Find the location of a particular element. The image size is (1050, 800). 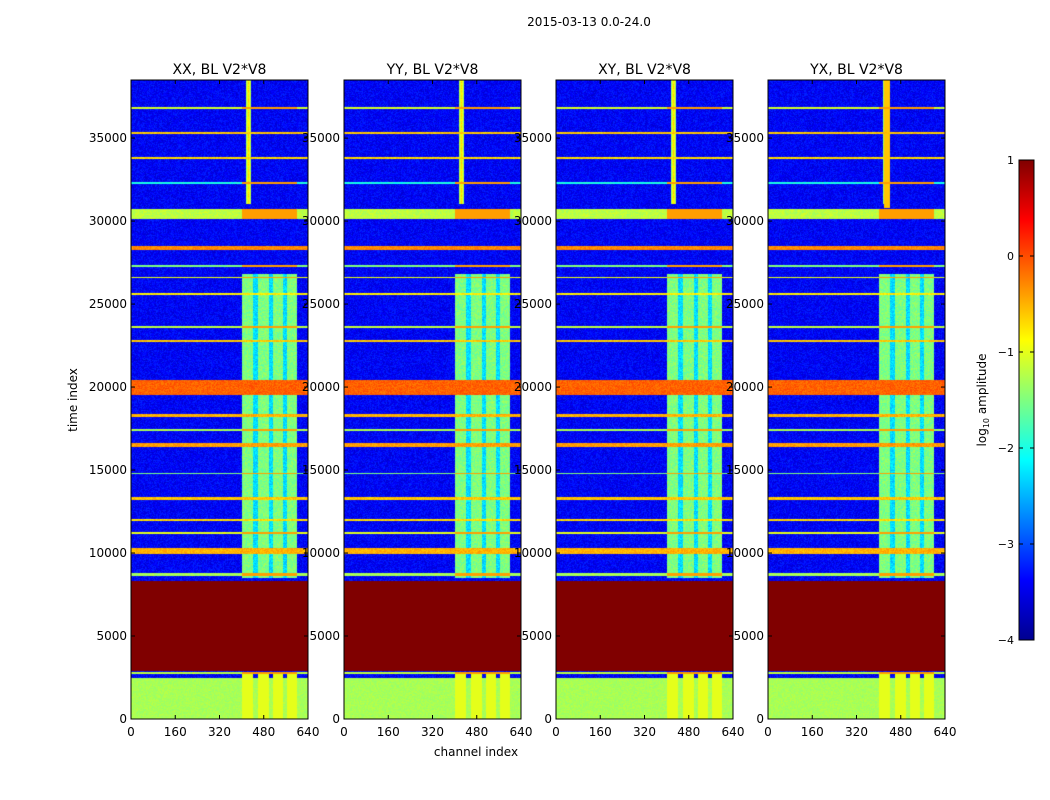

colorbar-label-suffix: amplitude is located at coordinates (982, 386).